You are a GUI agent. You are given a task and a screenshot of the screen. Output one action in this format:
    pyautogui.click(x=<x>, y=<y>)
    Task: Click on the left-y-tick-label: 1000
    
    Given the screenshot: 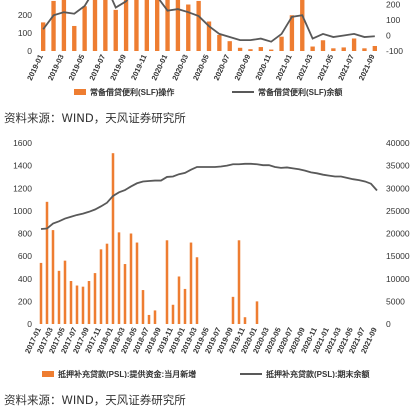 What is the action you would take?
    pyautogui.click(x=22, y=211)
    